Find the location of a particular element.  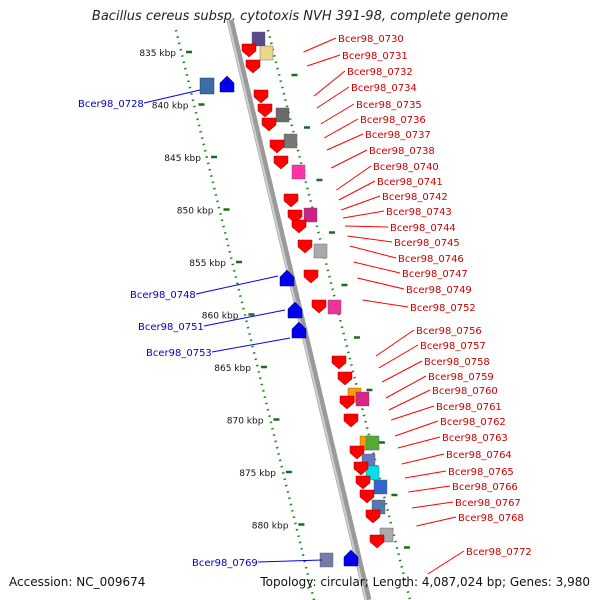

forward-gene-label: Bcer98_0772 is located at coordinates (499, 552).